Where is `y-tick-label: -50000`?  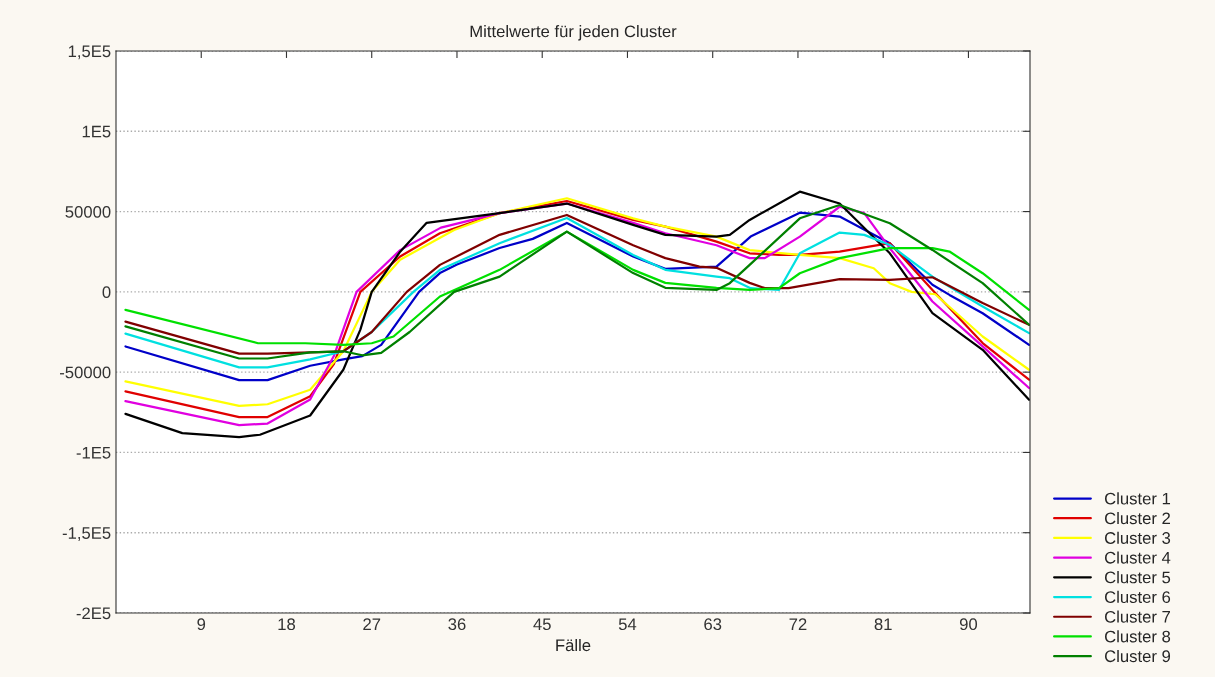
y-tick-label: -50000 is located at coordinates (85, 372).